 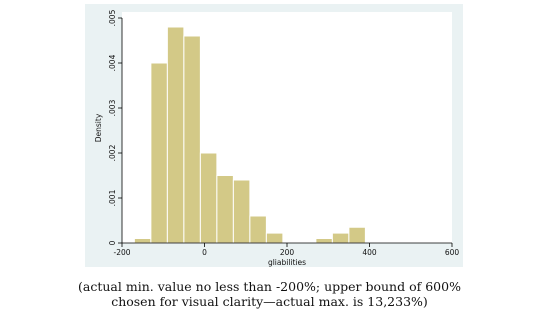 What do you see at coordinates (112, 107) in the screenshot?
I see `y-tick-label: .003` at bounding box center [112, 107].